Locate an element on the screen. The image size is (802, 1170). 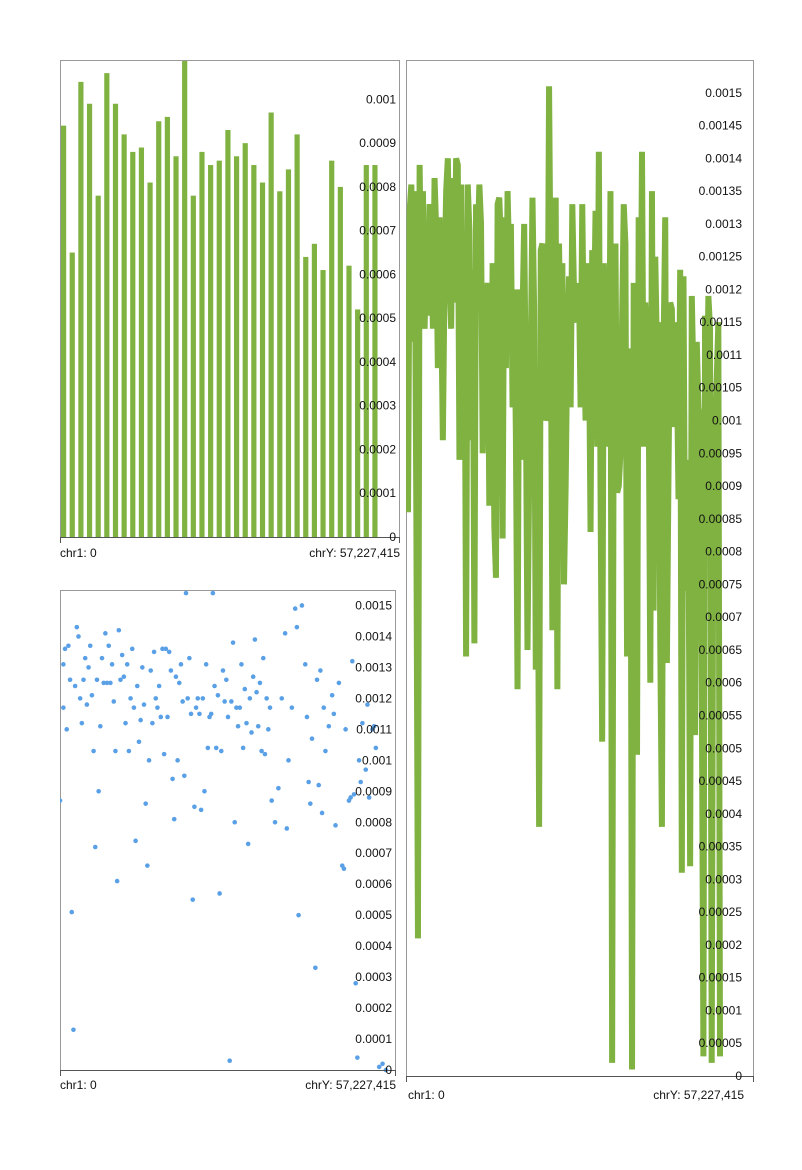
scatter-chart-y-tick-label: 0.0014 is located at coordinates (373, 636).